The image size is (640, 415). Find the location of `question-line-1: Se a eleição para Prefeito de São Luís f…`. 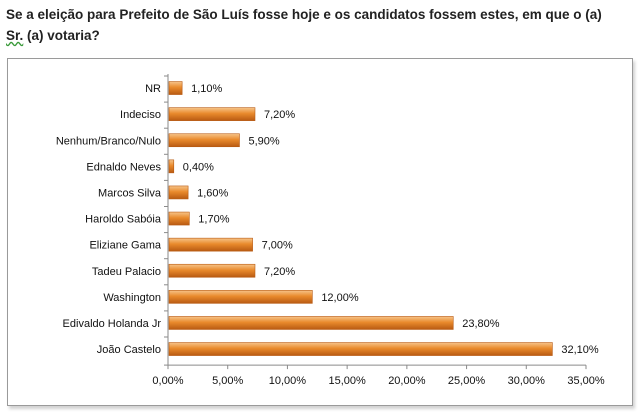

question-line-1: Se a eleição para Prefeito de São Luís f… is located at coordinates (304, 14).